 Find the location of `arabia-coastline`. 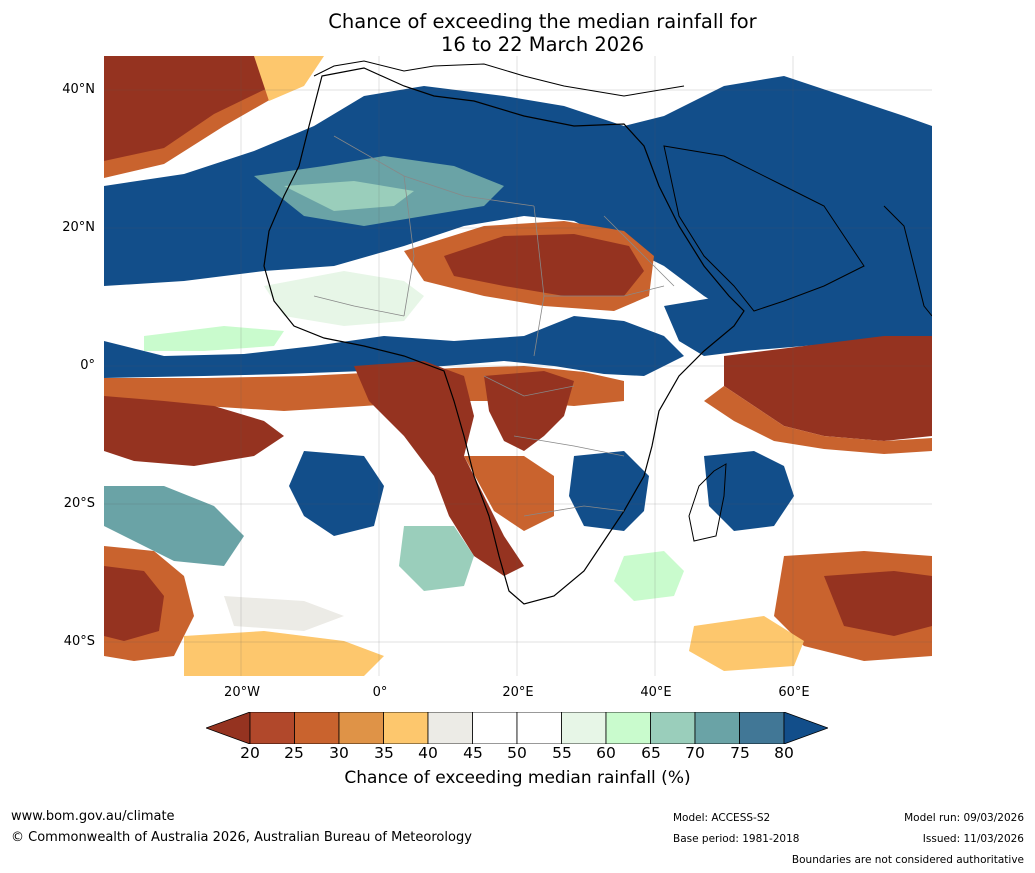

arabia-coastline is located at coordinates (764, 228).